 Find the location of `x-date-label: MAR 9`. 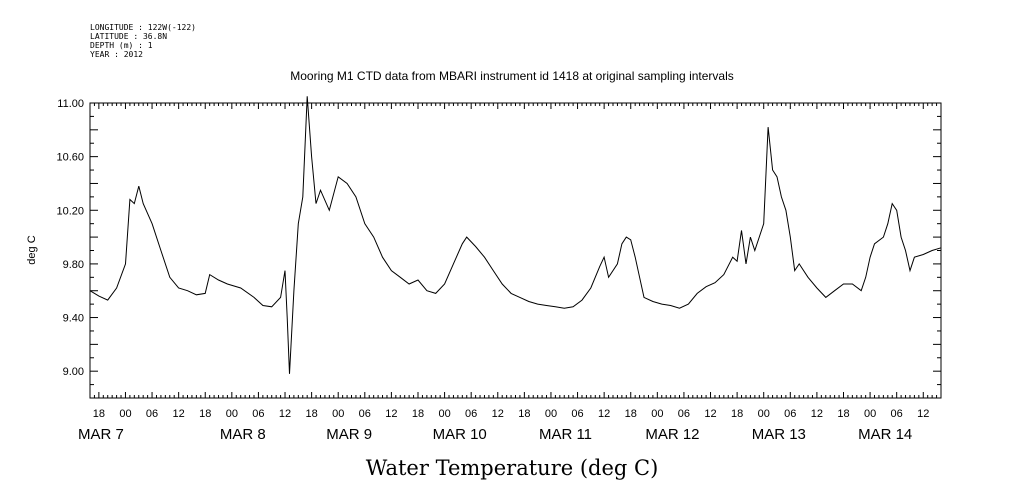

x-date-label: MAR 9 is located at coordinates (349, 434).